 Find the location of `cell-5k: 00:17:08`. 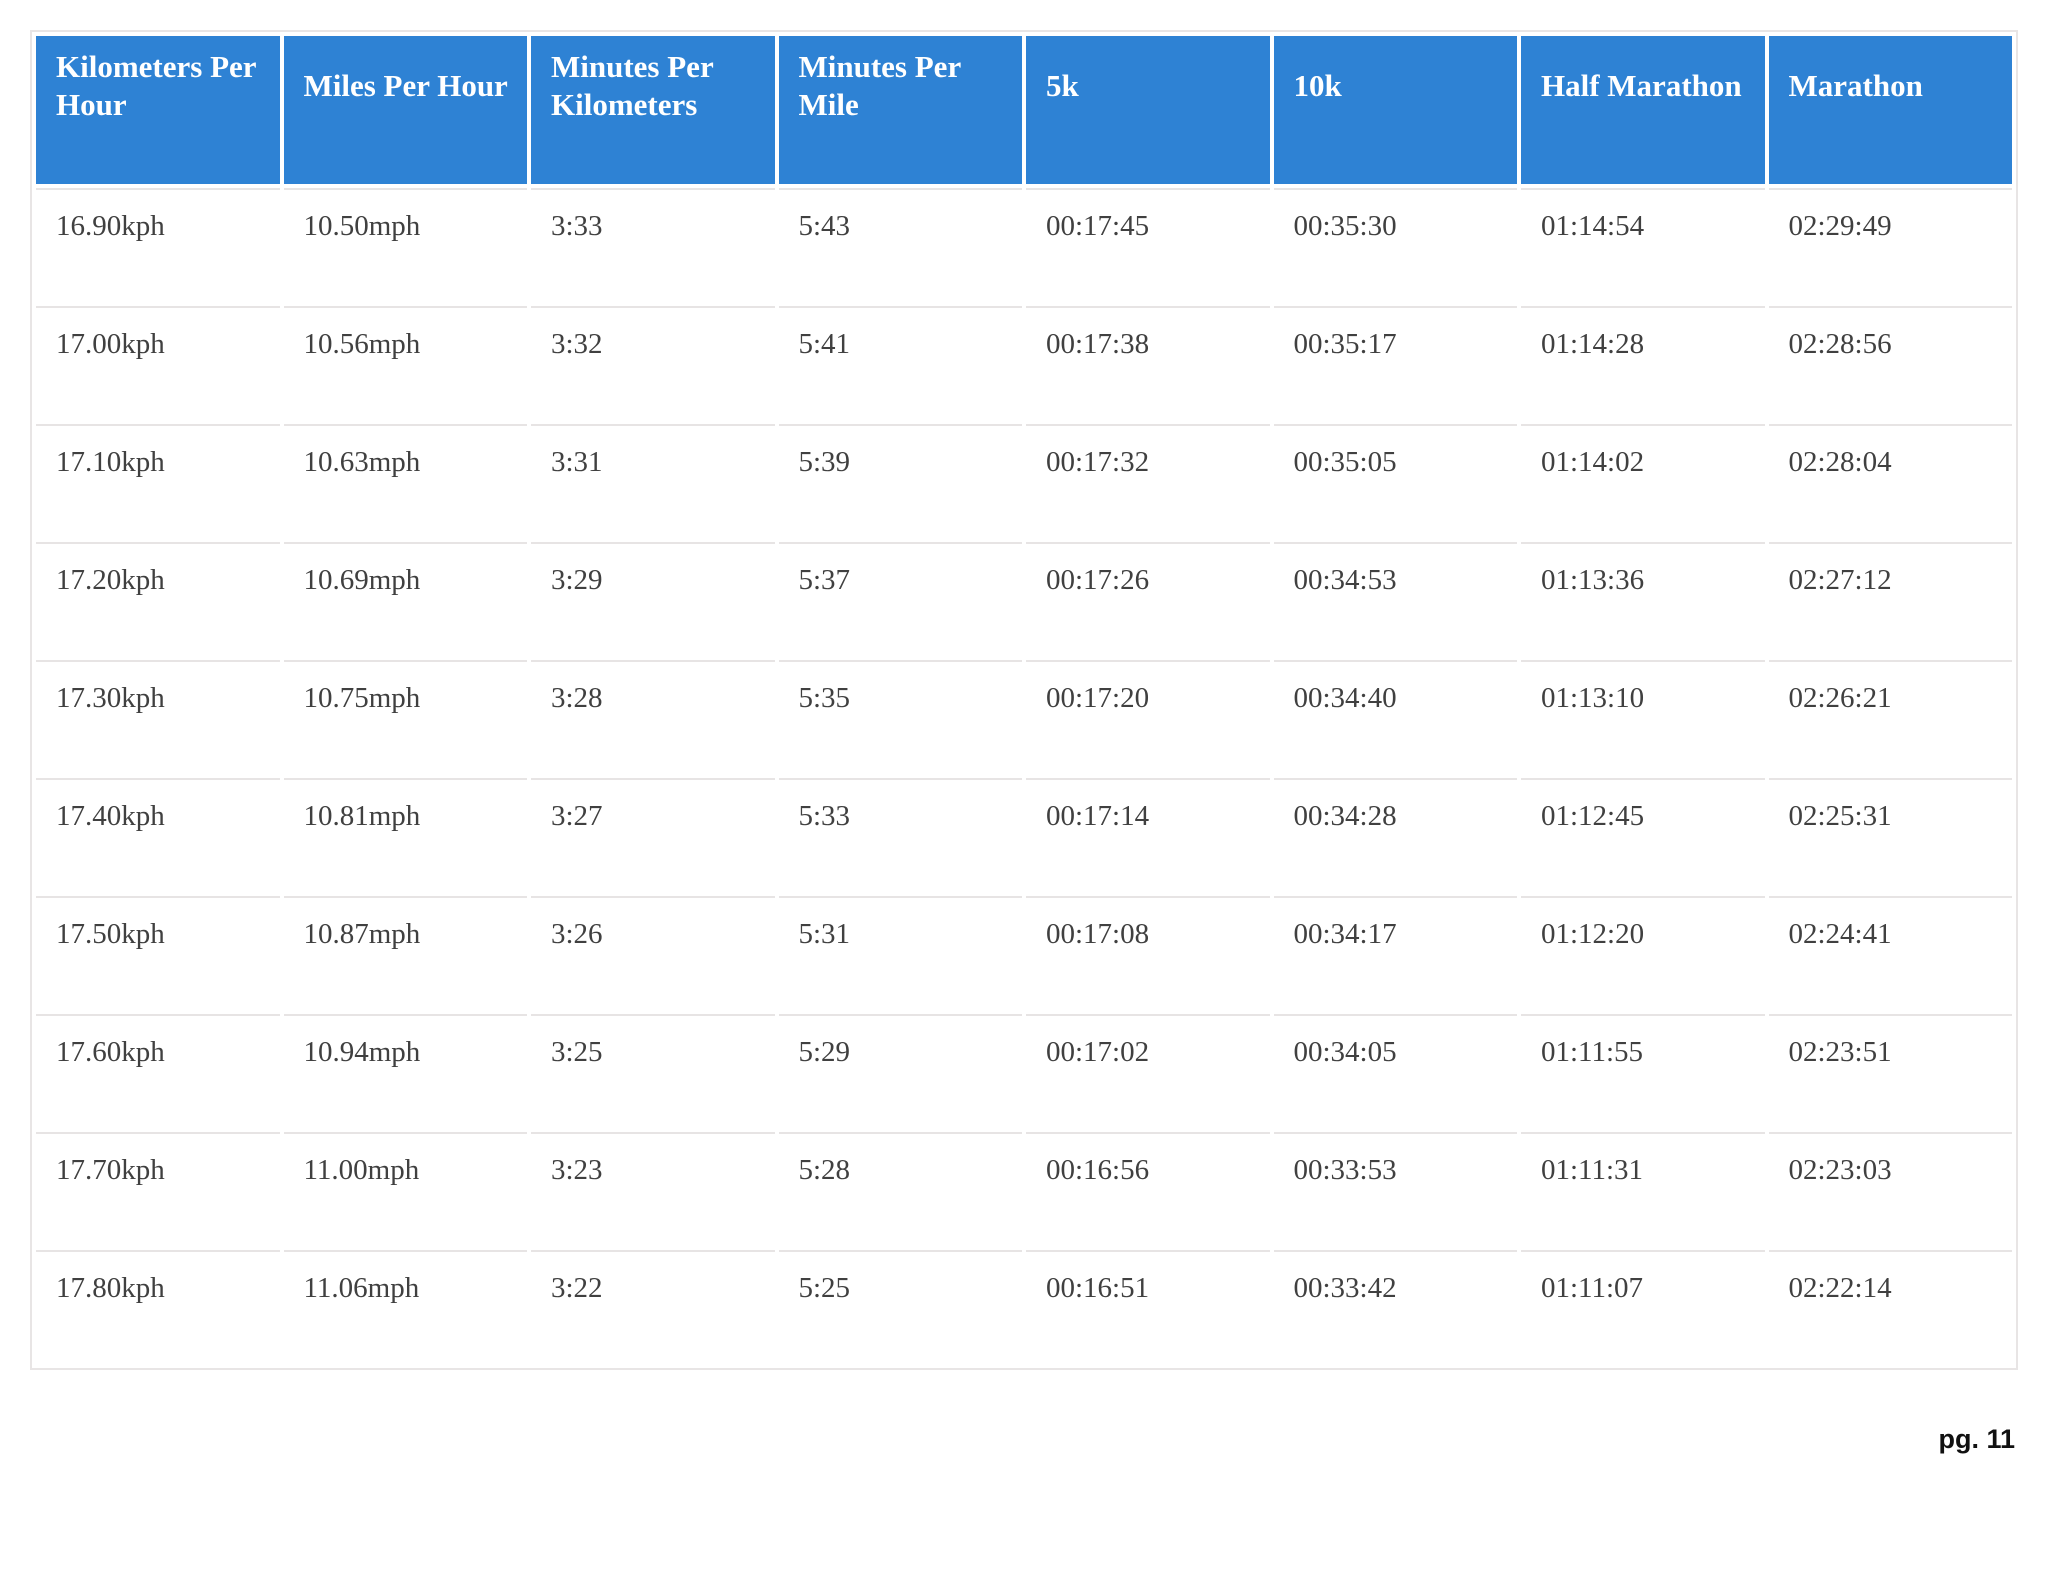

cell-5k: 00:17:08 is located at coordinates (1148, 953).